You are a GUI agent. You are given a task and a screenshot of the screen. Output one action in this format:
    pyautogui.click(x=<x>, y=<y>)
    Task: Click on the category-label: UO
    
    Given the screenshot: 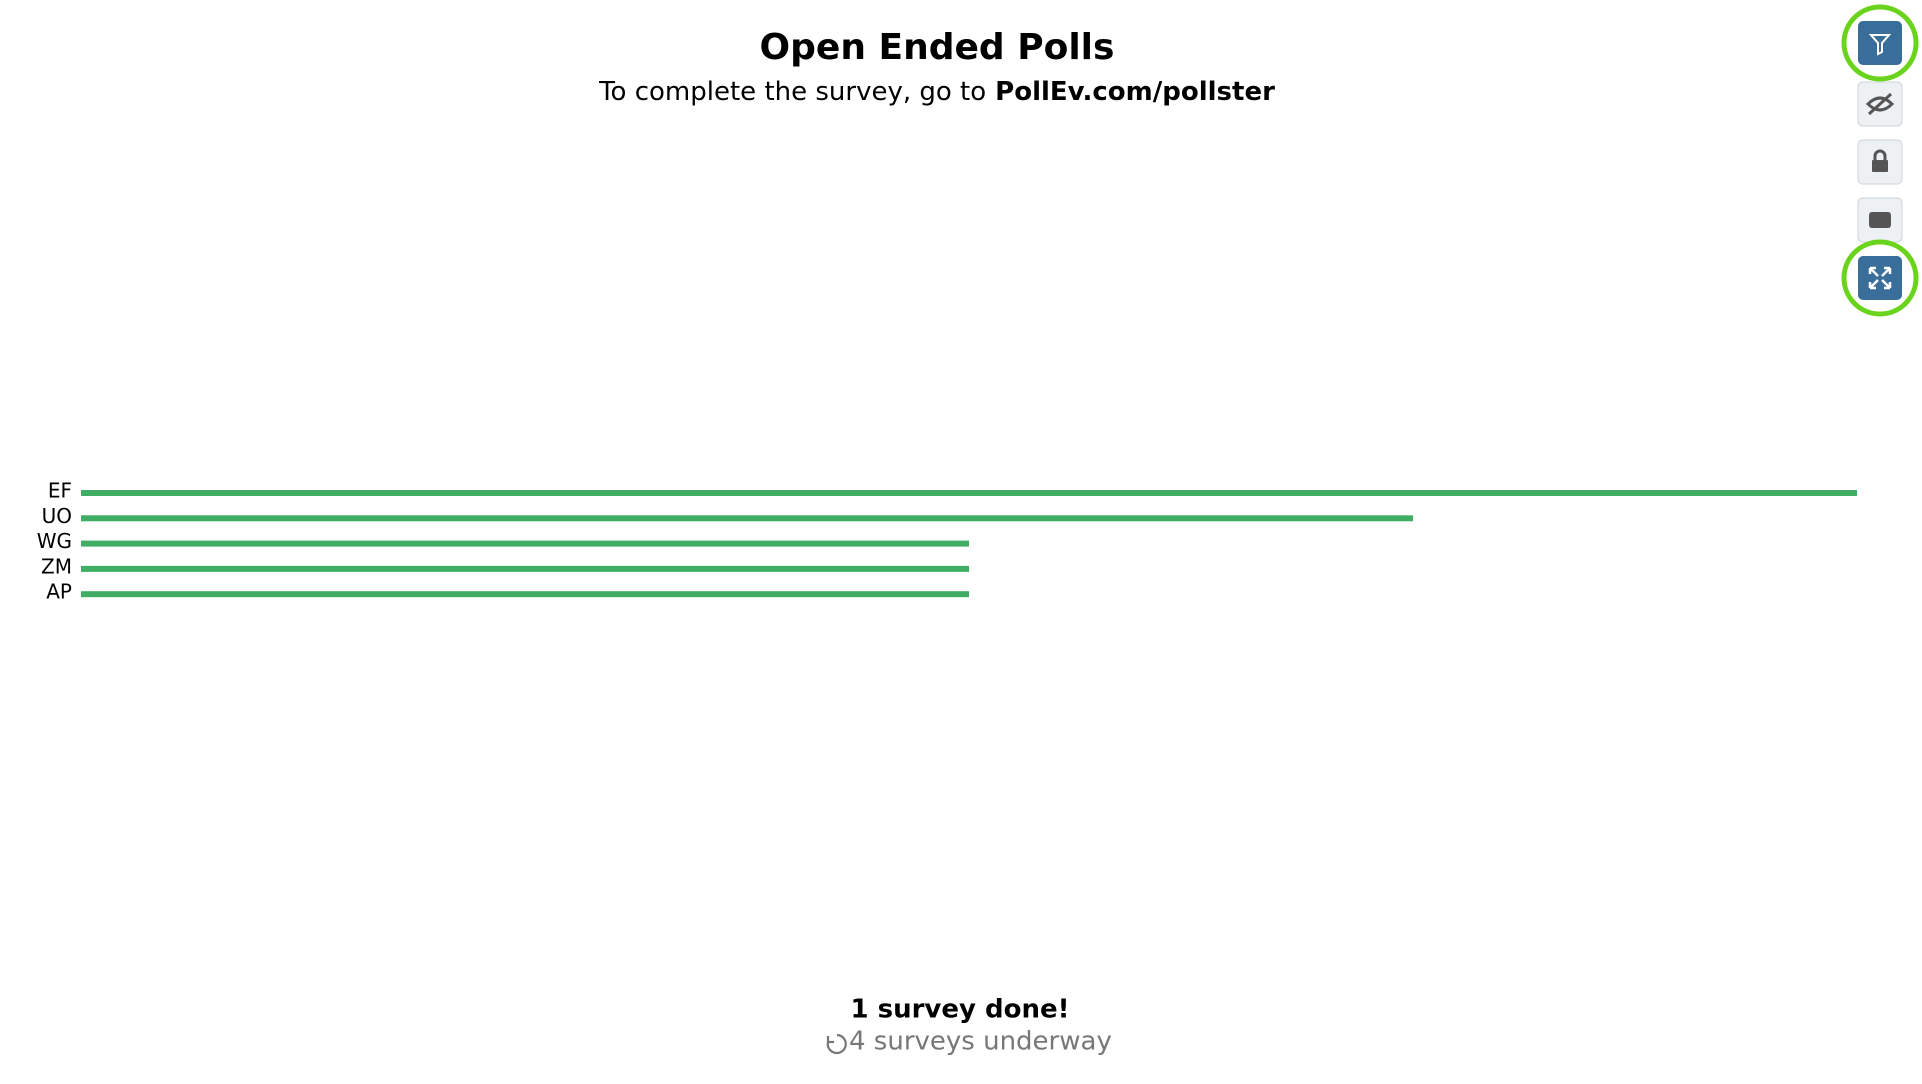 What is the action you would take?
    pyautogui.click(x=57, y=516)
    